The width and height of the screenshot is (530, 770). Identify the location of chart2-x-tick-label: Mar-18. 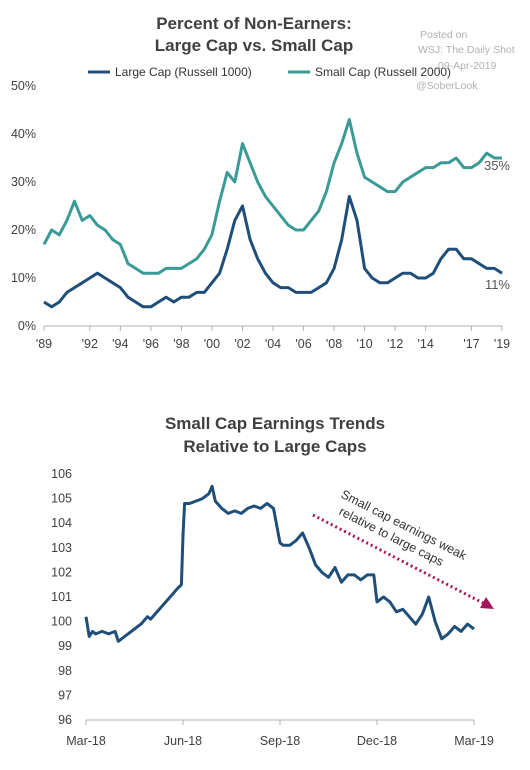
(86, 741).